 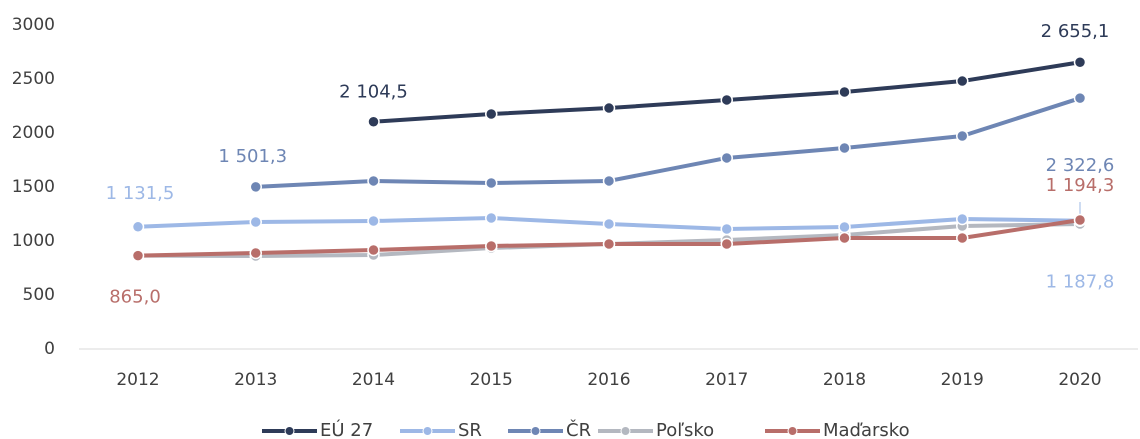 I want to click on x-tick-label: 2020, so click(x=1079, y=380).